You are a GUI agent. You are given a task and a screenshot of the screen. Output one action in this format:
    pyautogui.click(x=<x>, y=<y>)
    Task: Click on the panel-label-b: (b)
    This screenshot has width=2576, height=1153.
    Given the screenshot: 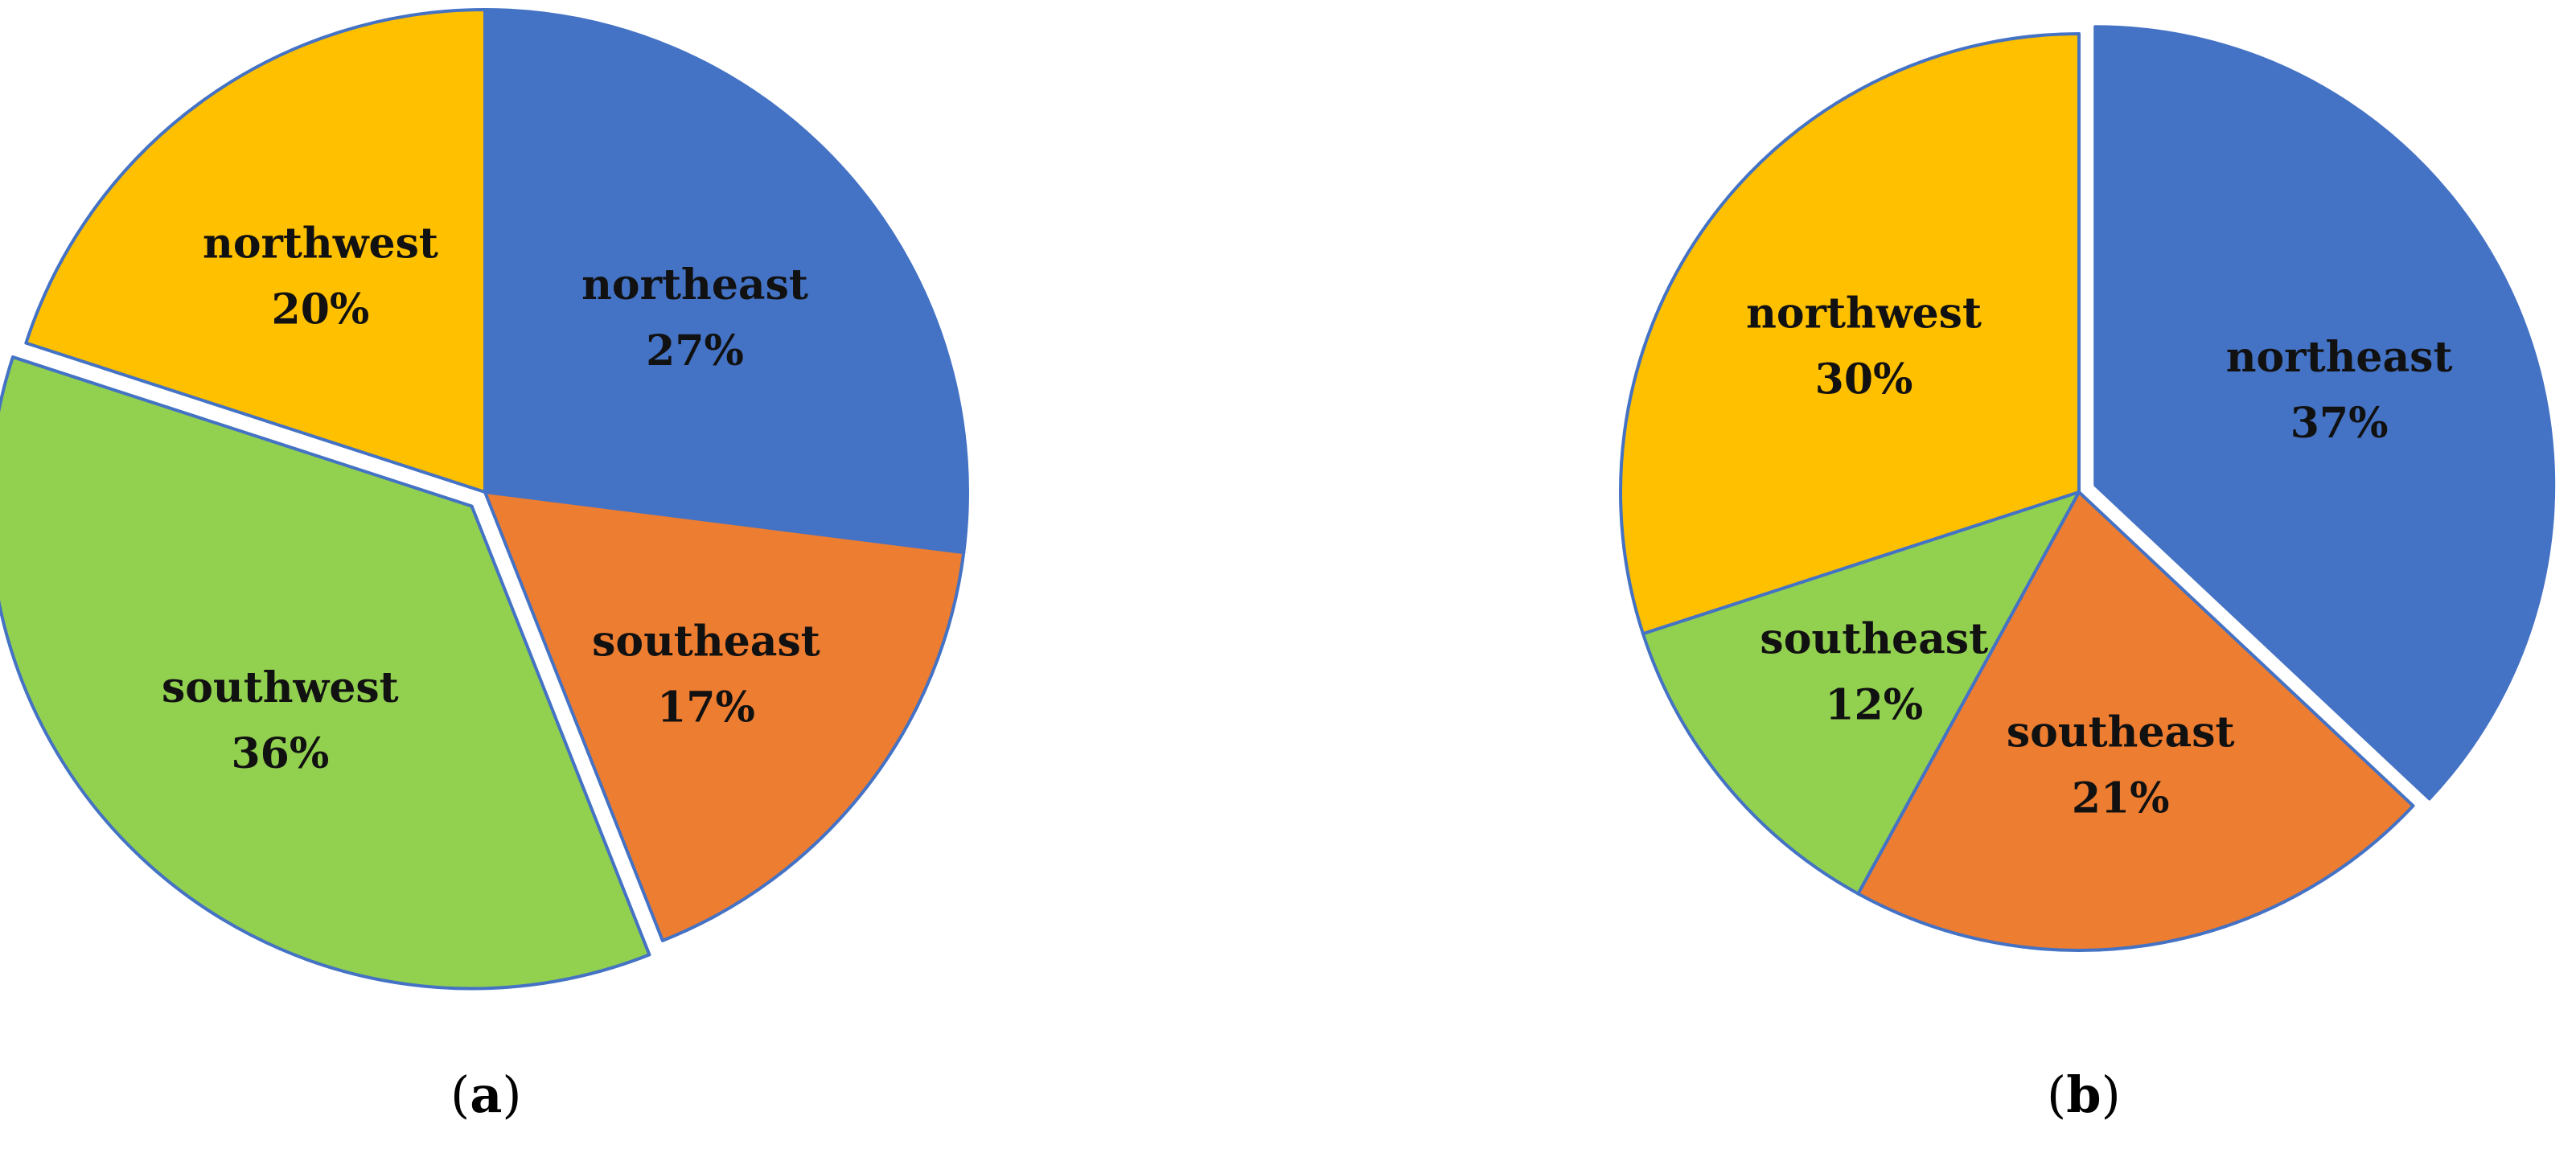 What is the action you would take?
    pyautogui.click(x=2084, y=1095)
    